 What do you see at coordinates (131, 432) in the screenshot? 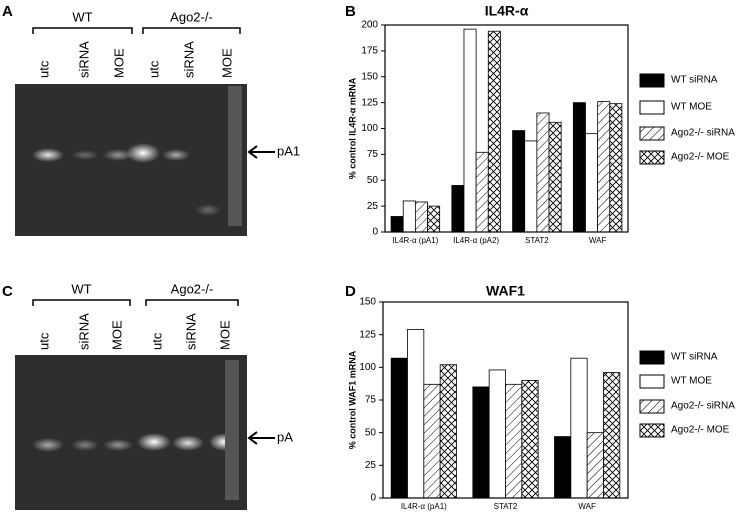
I see `gel-image` at bounding box center [131, 432].